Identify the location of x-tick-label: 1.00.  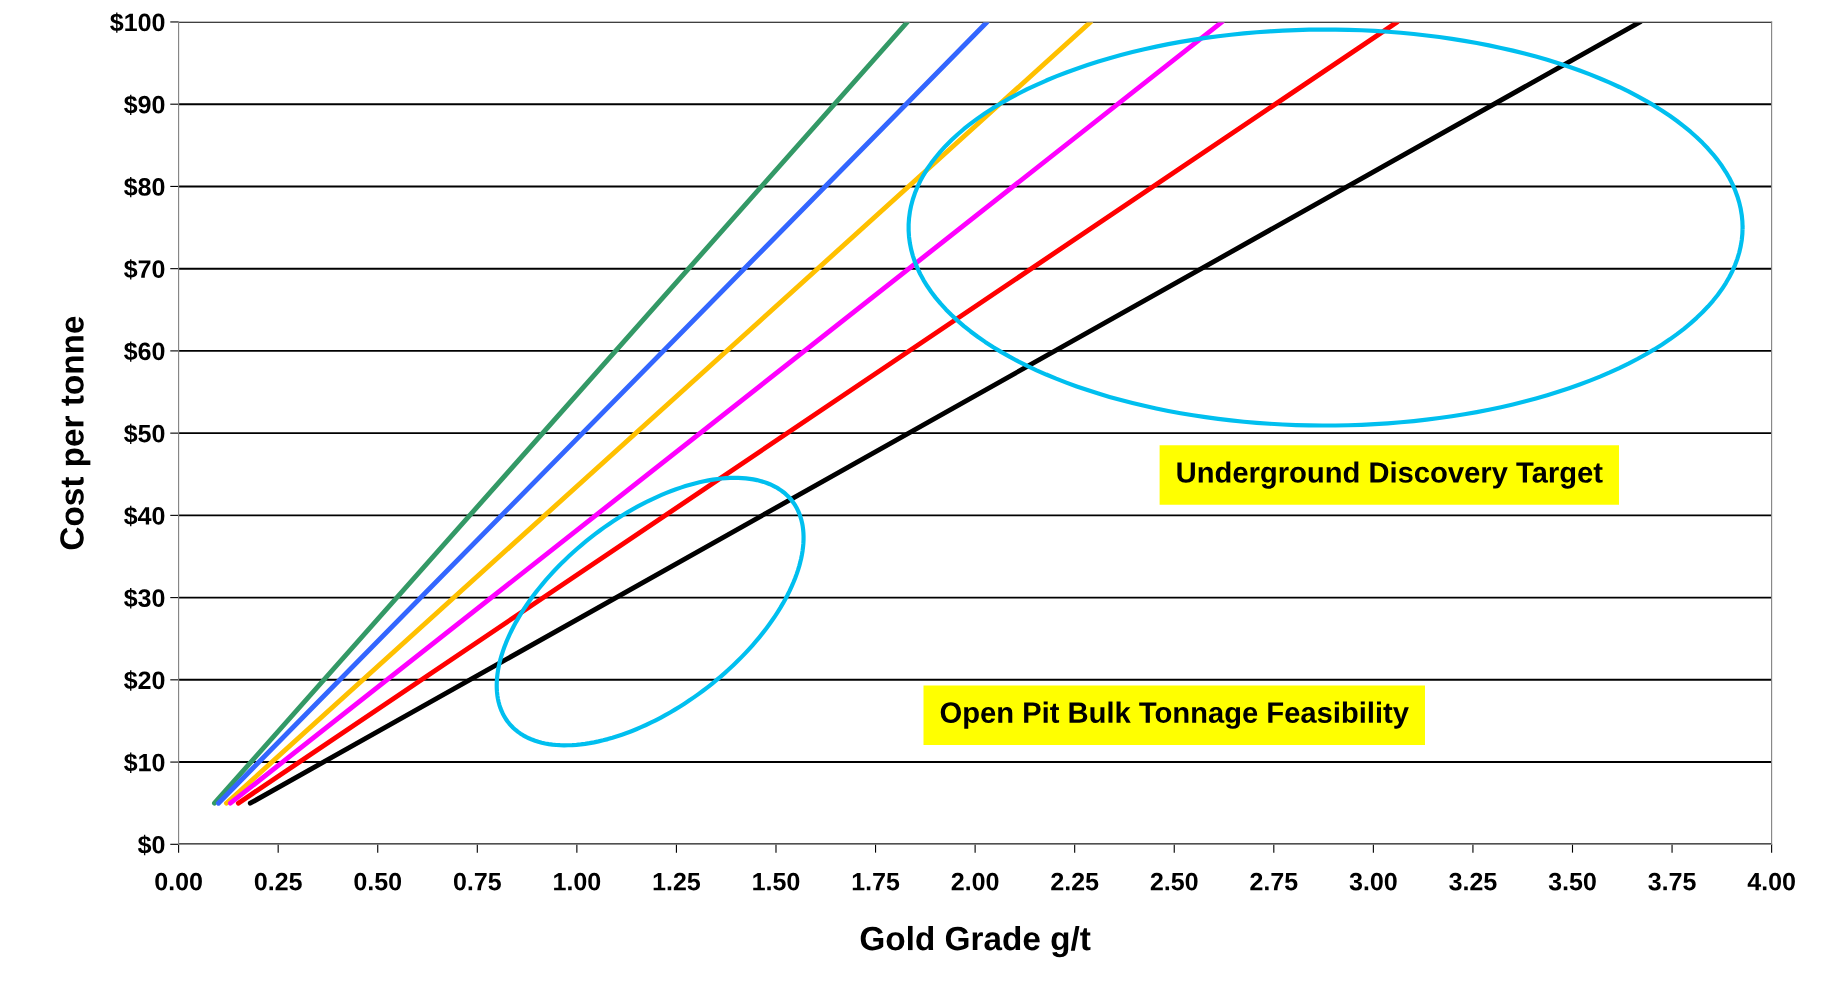
(577, 881).